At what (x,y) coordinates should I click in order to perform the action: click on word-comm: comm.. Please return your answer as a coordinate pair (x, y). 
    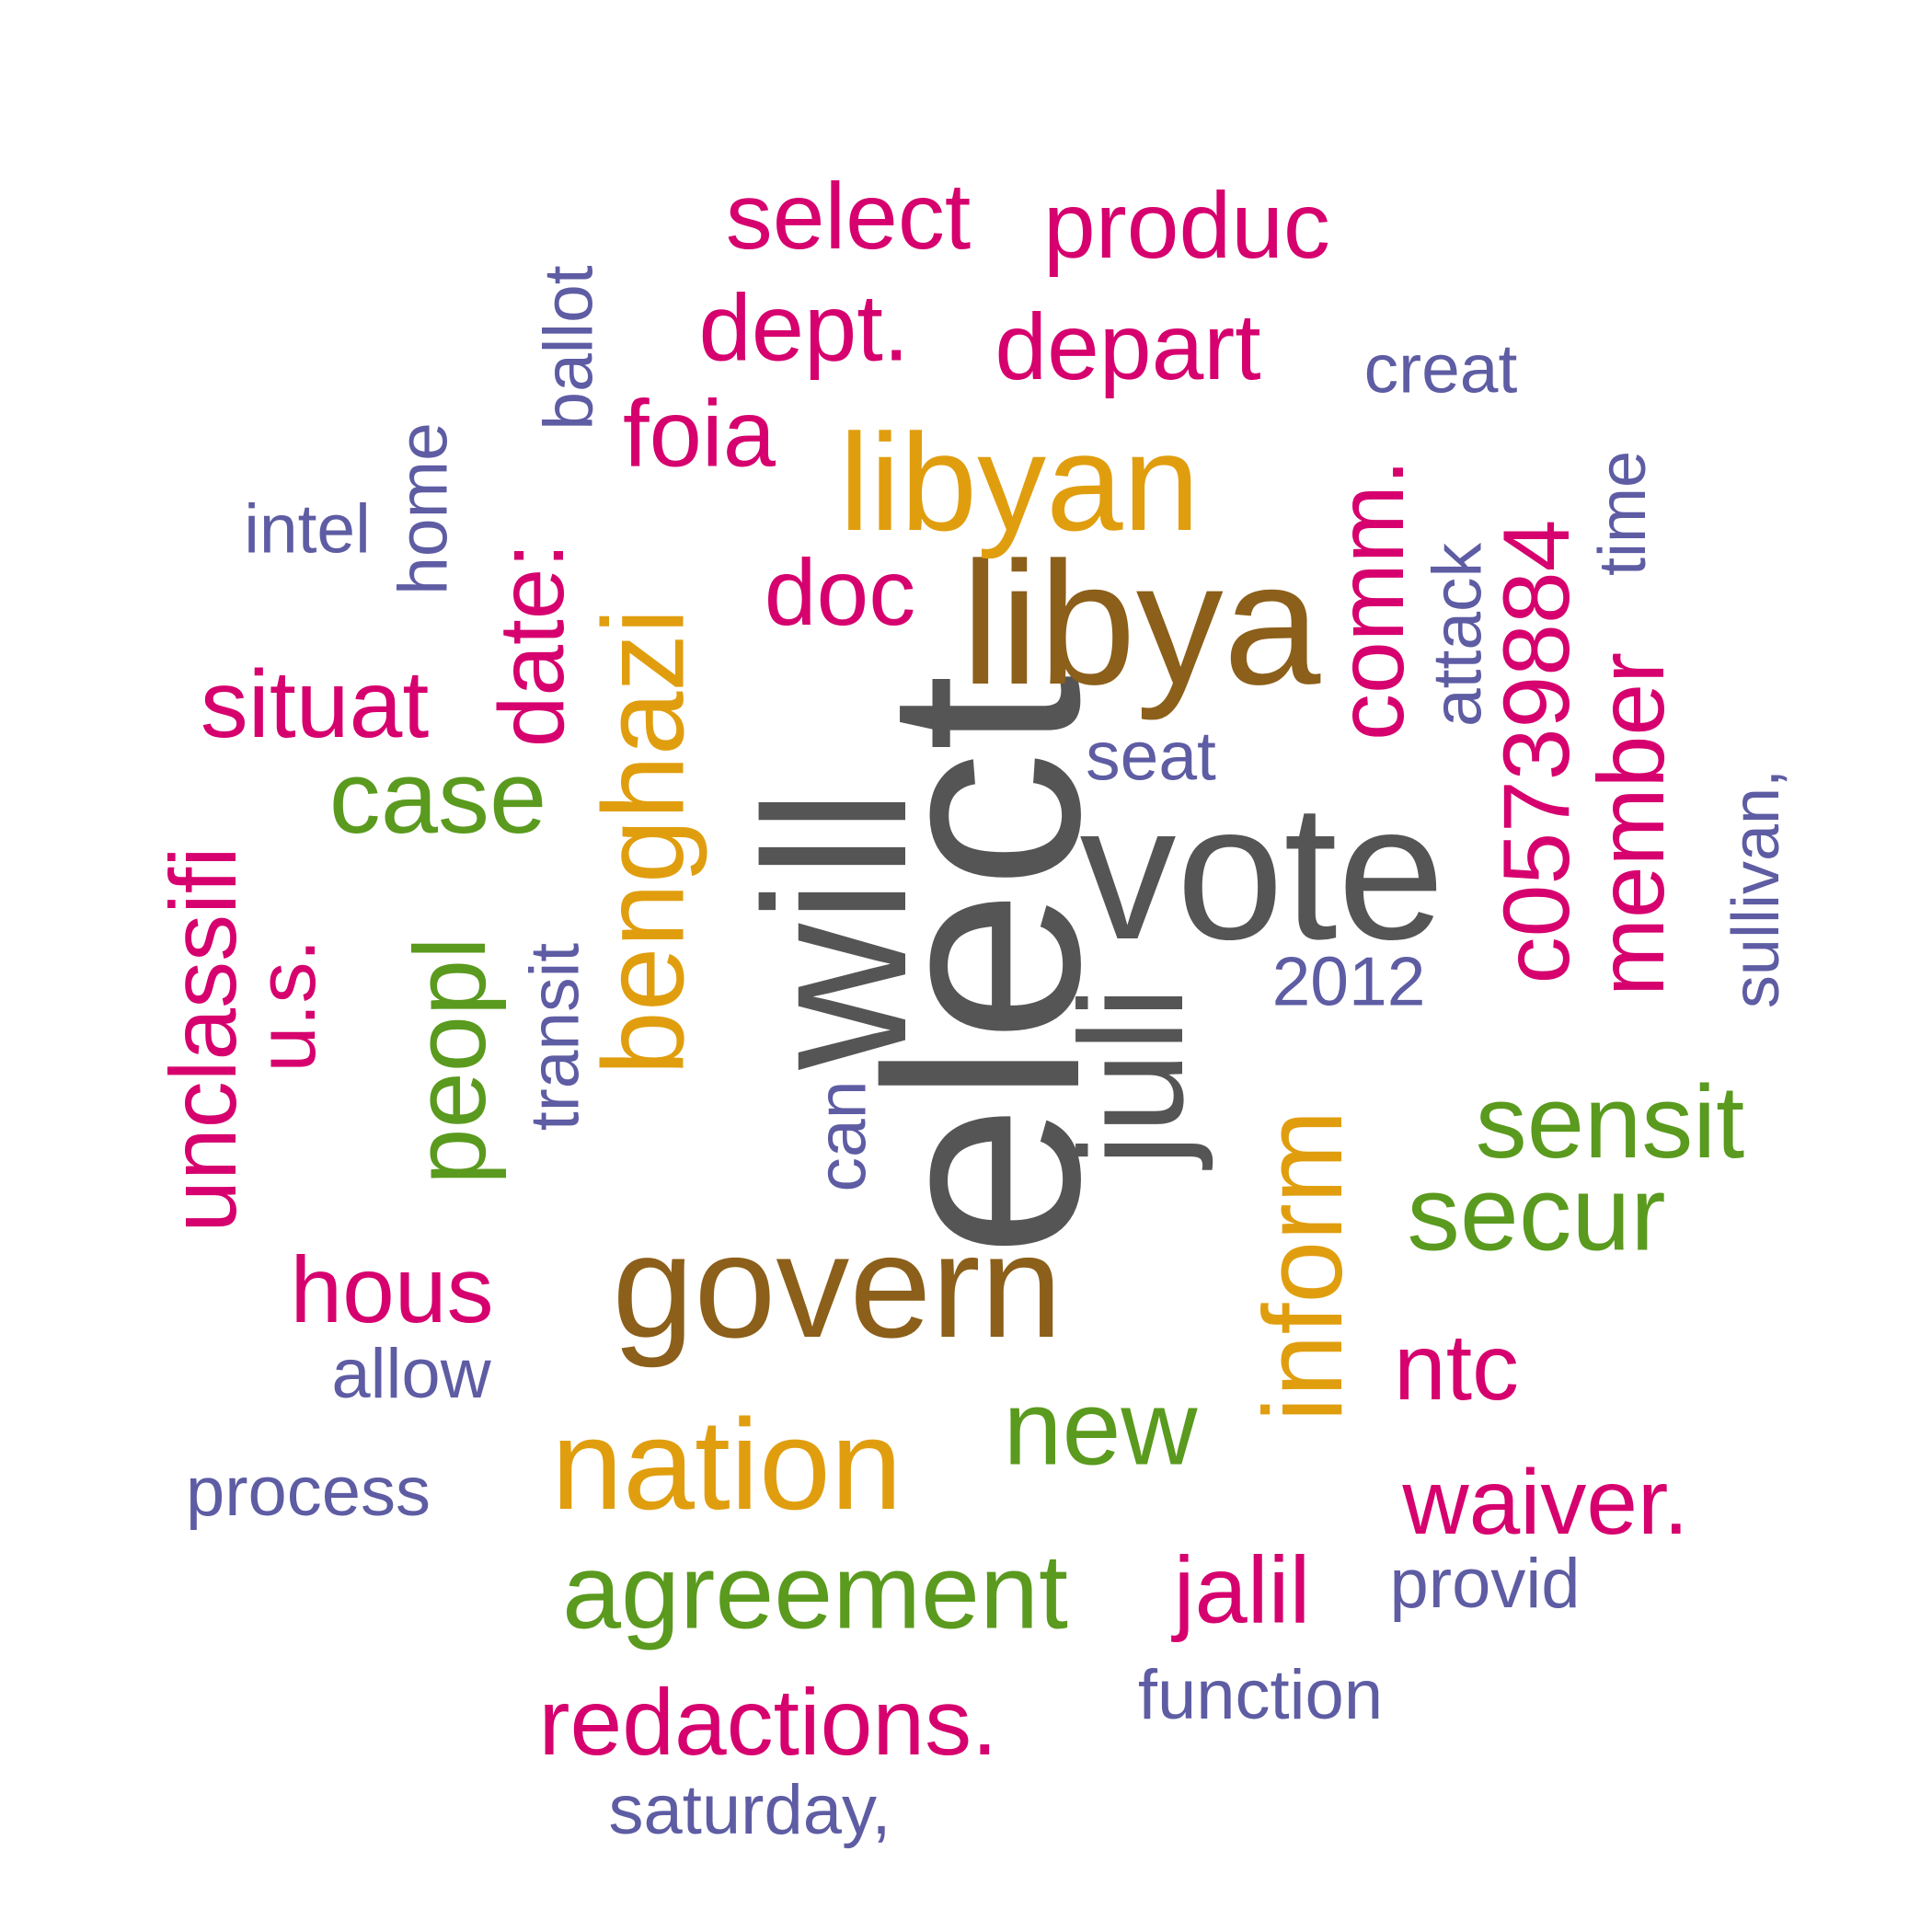
    Looking at the image, I should click on (1370, 600).